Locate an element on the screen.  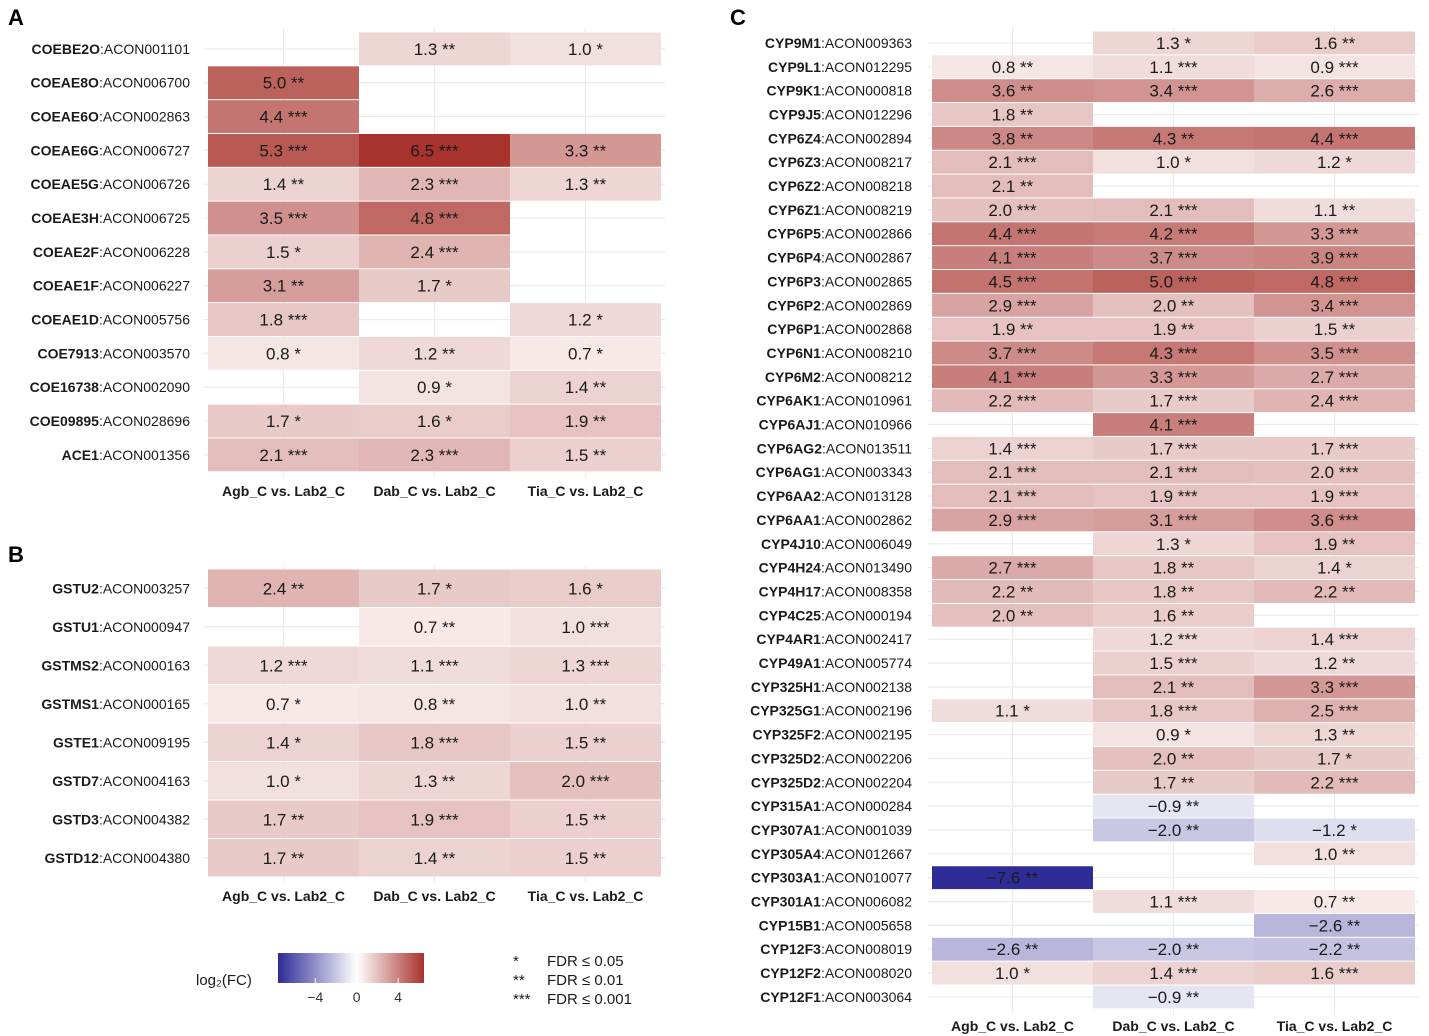
cell-value-label: 2.7 *** is located at coordinates (1334, 377).